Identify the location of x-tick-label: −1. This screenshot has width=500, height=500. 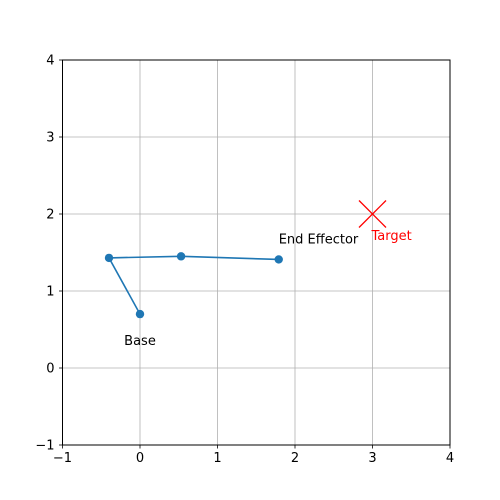
(62, 458).